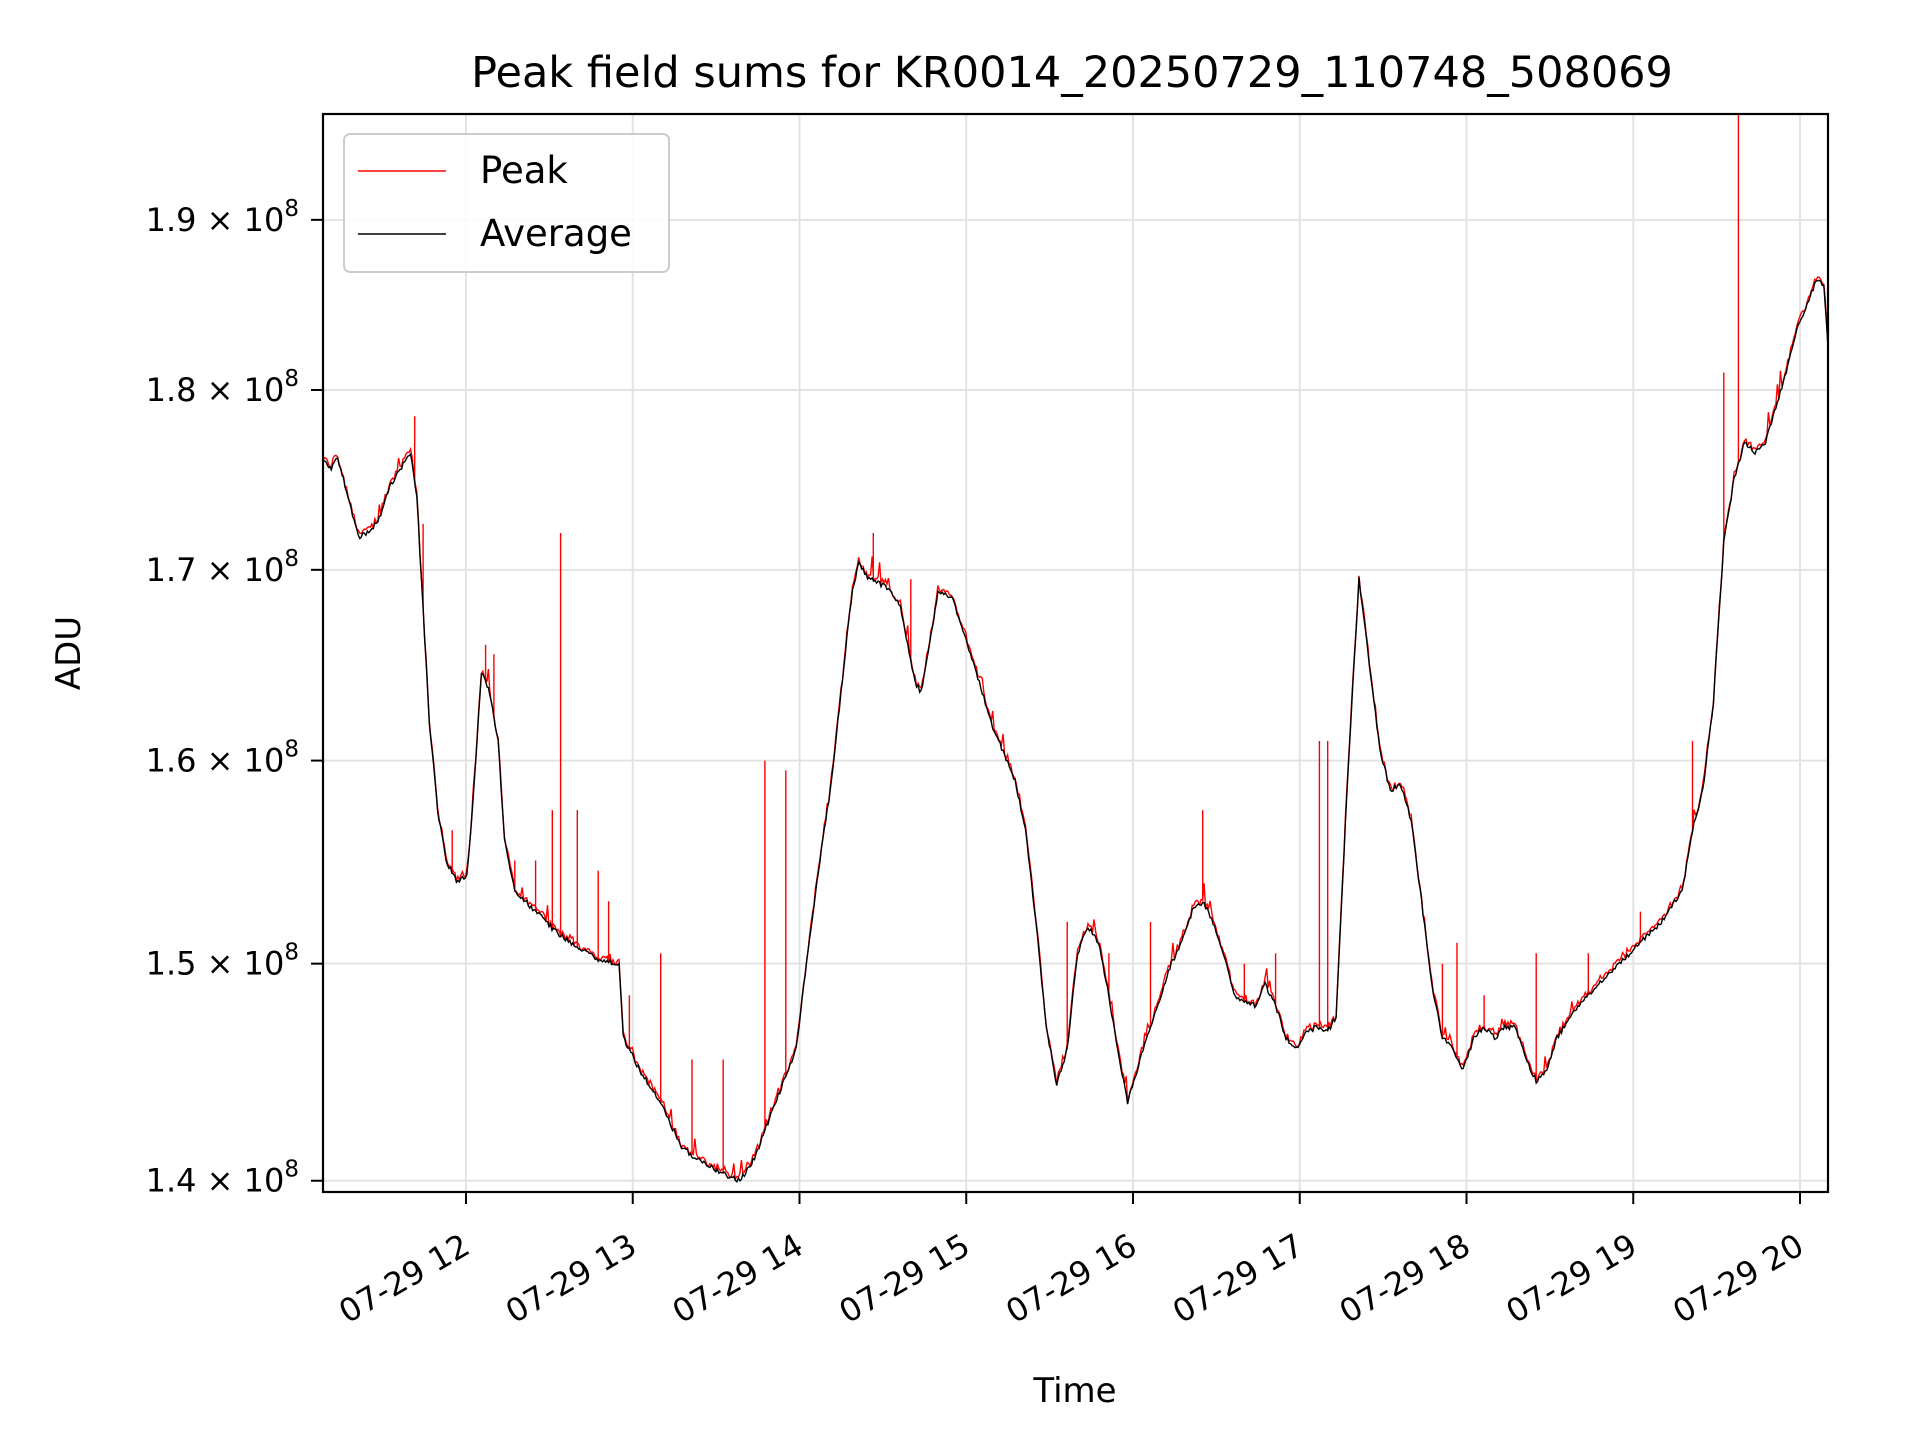  I want to click on legend-box, so click(506, 203).